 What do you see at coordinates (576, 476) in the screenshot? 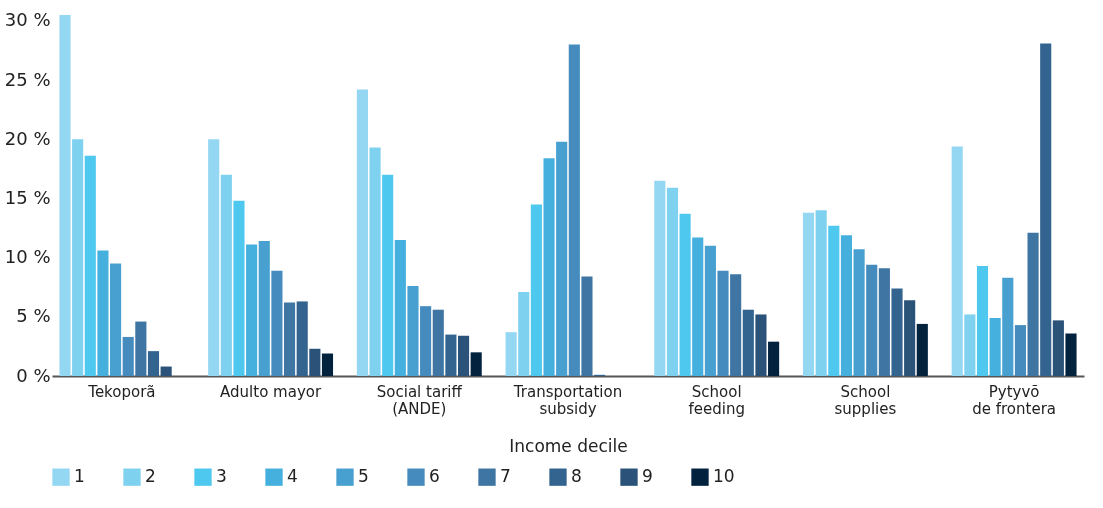
I see `legend-label: 8` at bounding box center [576, 476].